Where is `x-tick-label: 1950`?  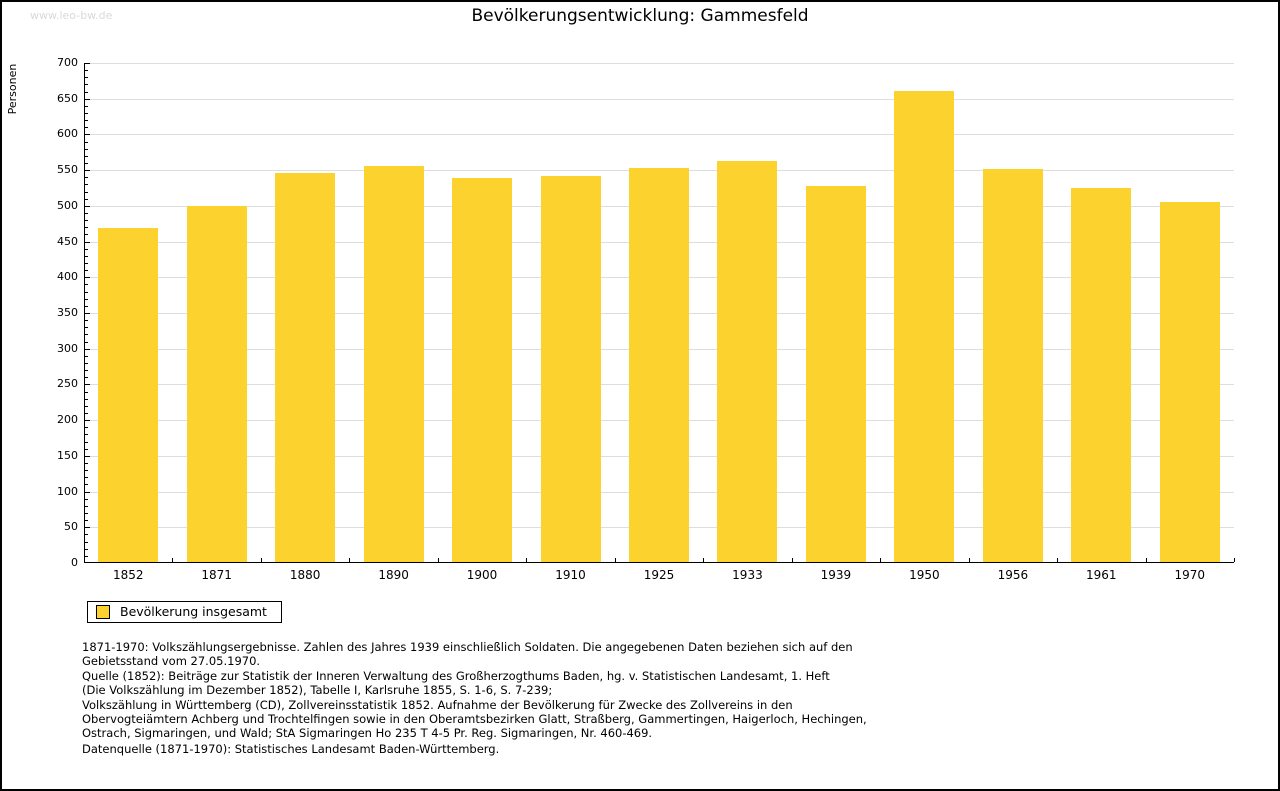
x-tick-label: 1950 is located at coordinates (924, 575).